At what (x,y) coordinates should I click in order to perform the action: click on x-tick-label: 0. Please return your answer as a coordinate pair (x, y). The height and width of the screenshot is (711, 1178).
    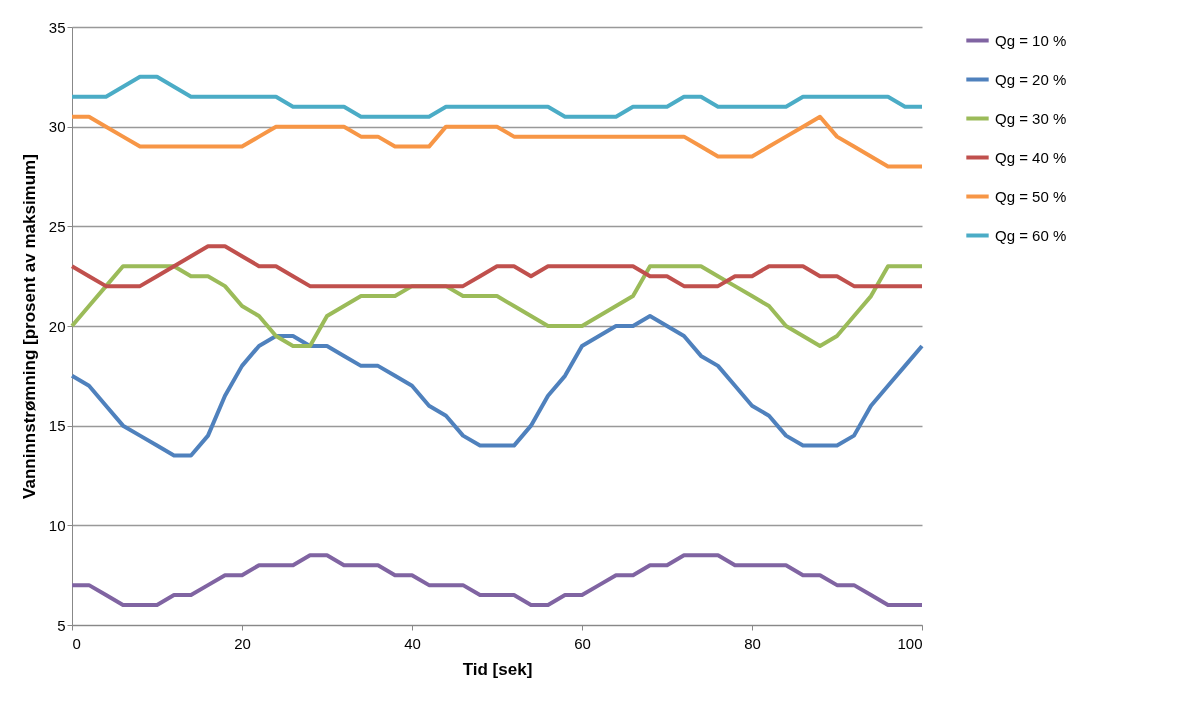
    Looking at the image, I should click on (76, 643).